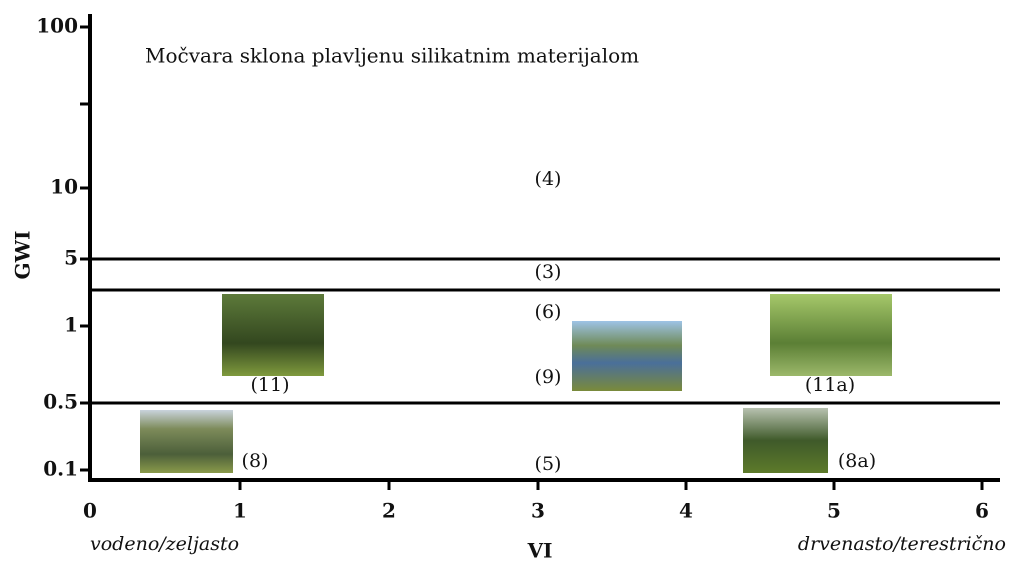  What do you see at coordinates (982, 511) in the screenshot?
I see `x-tick-label: 6` at bounding box center [982, 511].